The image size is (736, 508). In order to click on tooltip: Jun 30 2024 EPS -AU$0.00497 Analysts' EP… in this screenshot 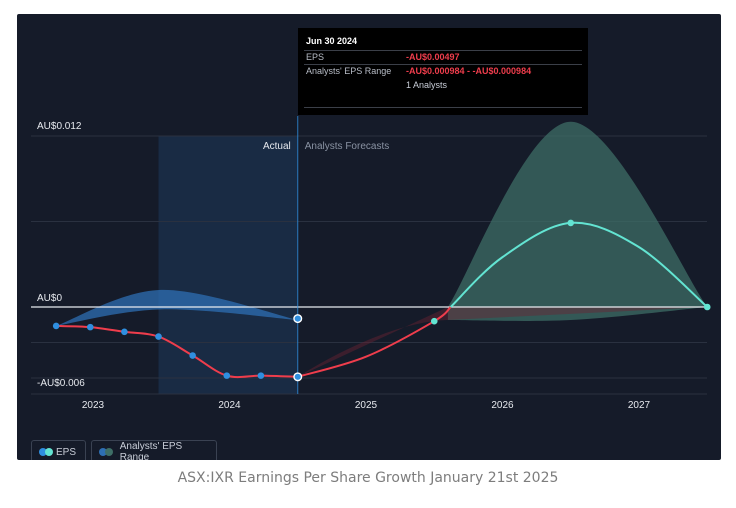, I will do `click(443, 71)`.